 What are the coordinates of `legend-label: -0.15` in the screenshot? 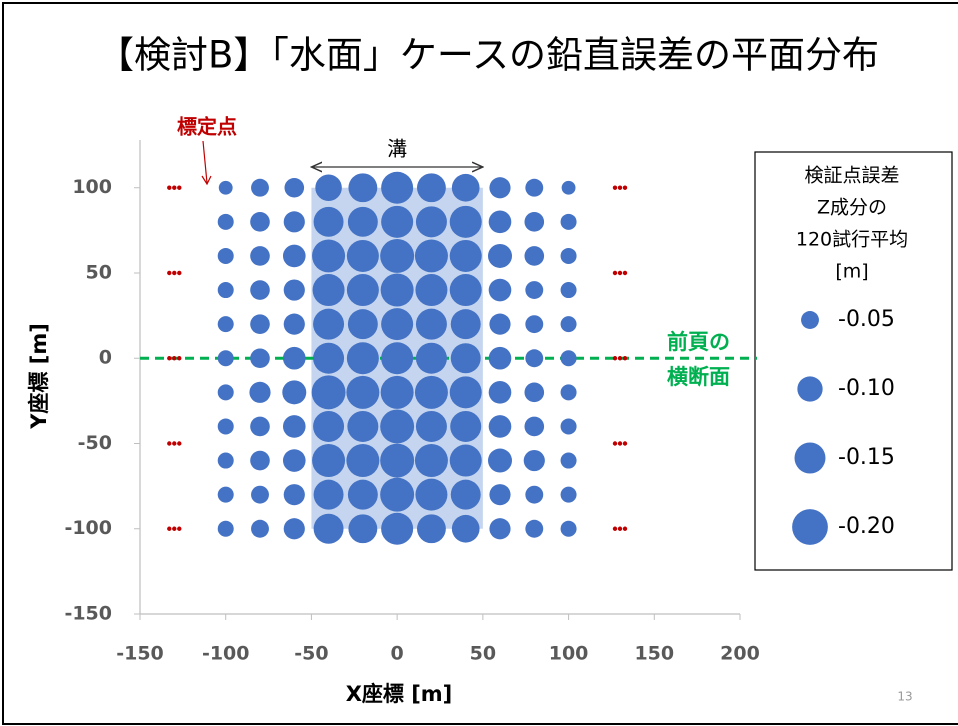 It's located at (866, 457).